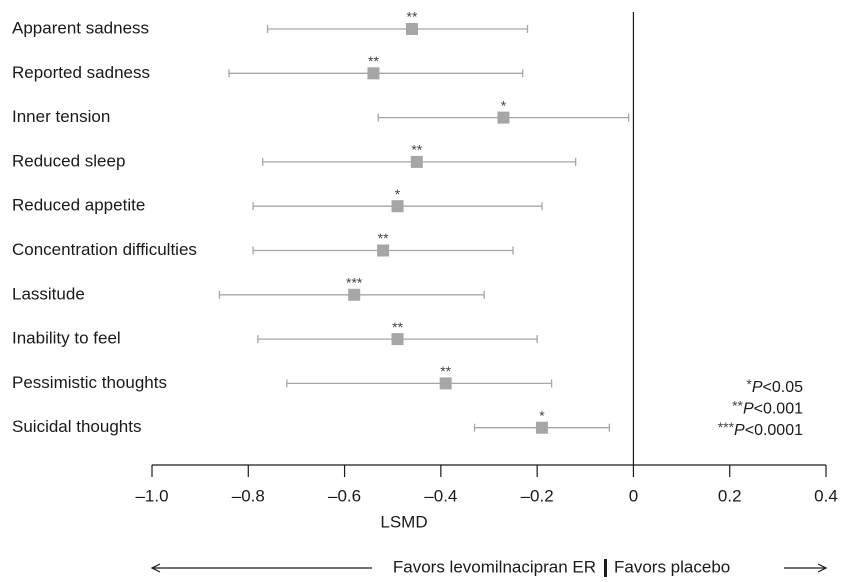 The width and height of the screenshot is (846, 582). Describe the element at coordinates (730, 495) in the screenshot. I see `x-tick-label: 0.2` at that location.